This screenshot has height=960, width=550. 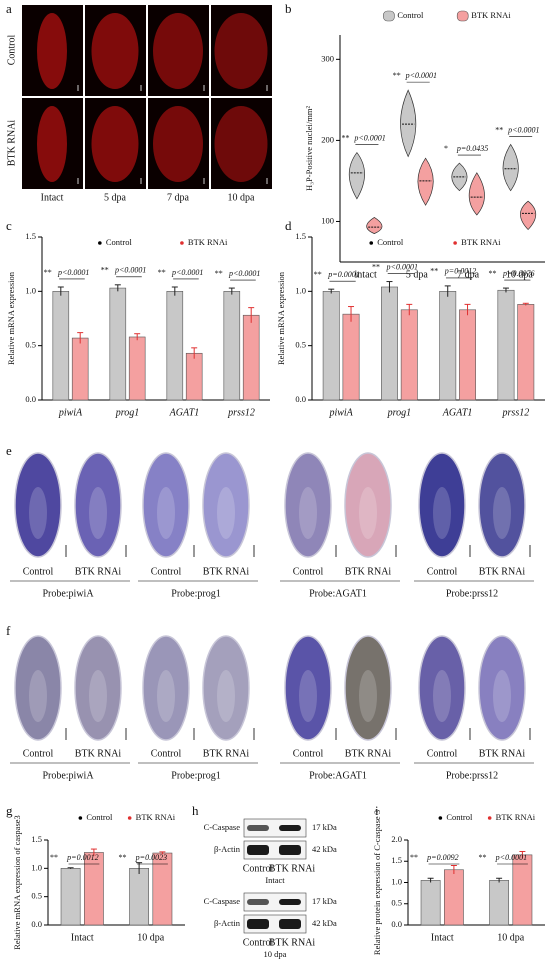 I want to click on probe-label: Probe:prss12, so click(x=472, y=775).